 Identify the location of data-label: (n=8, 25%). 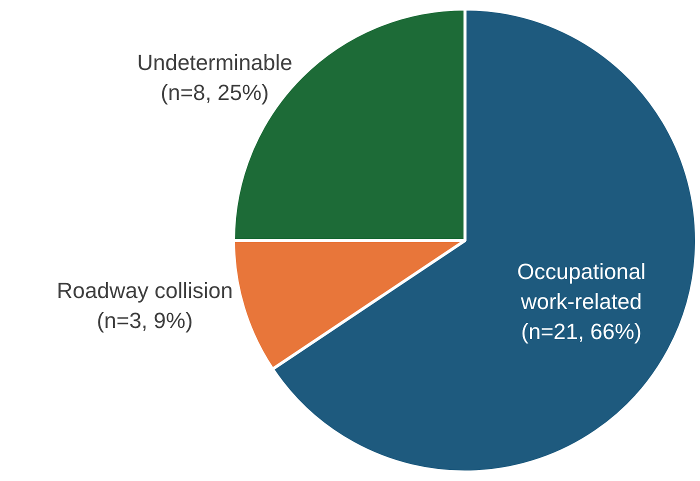
(214, 93).